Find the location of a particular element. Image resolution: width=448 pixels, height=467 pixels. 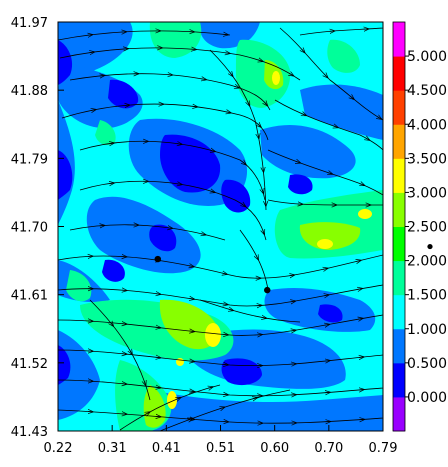

colorbar-marker is located at coordinates (429, 246).